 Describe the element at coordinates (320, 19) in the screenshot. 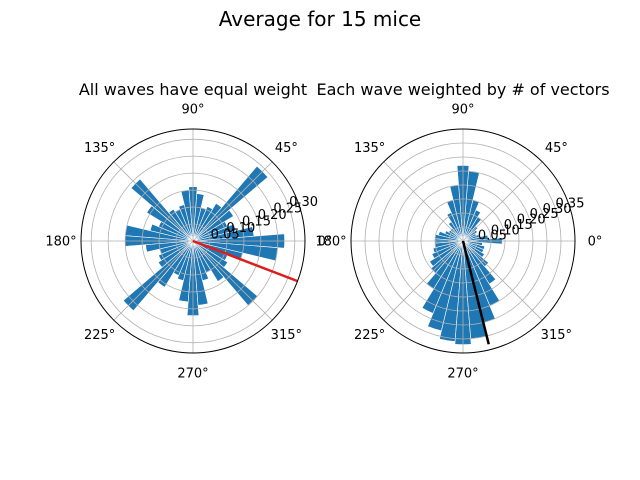

I see `figure-suptitle: Average for 15 mice` at that location.